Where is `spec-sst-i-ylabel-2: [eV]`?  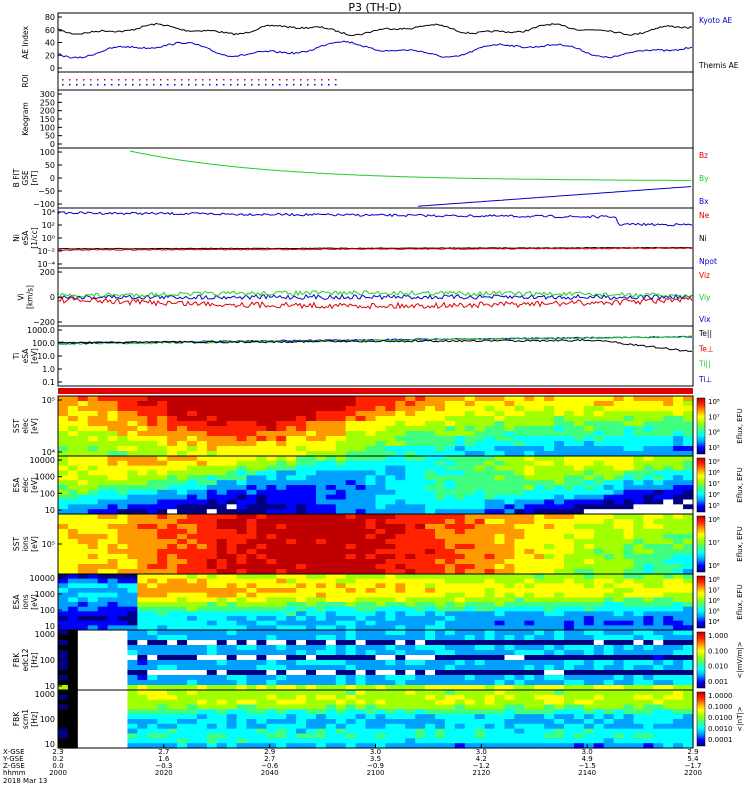 spec-sst-i-ylabel-2: [eV] is located at coordinates (34, 544).